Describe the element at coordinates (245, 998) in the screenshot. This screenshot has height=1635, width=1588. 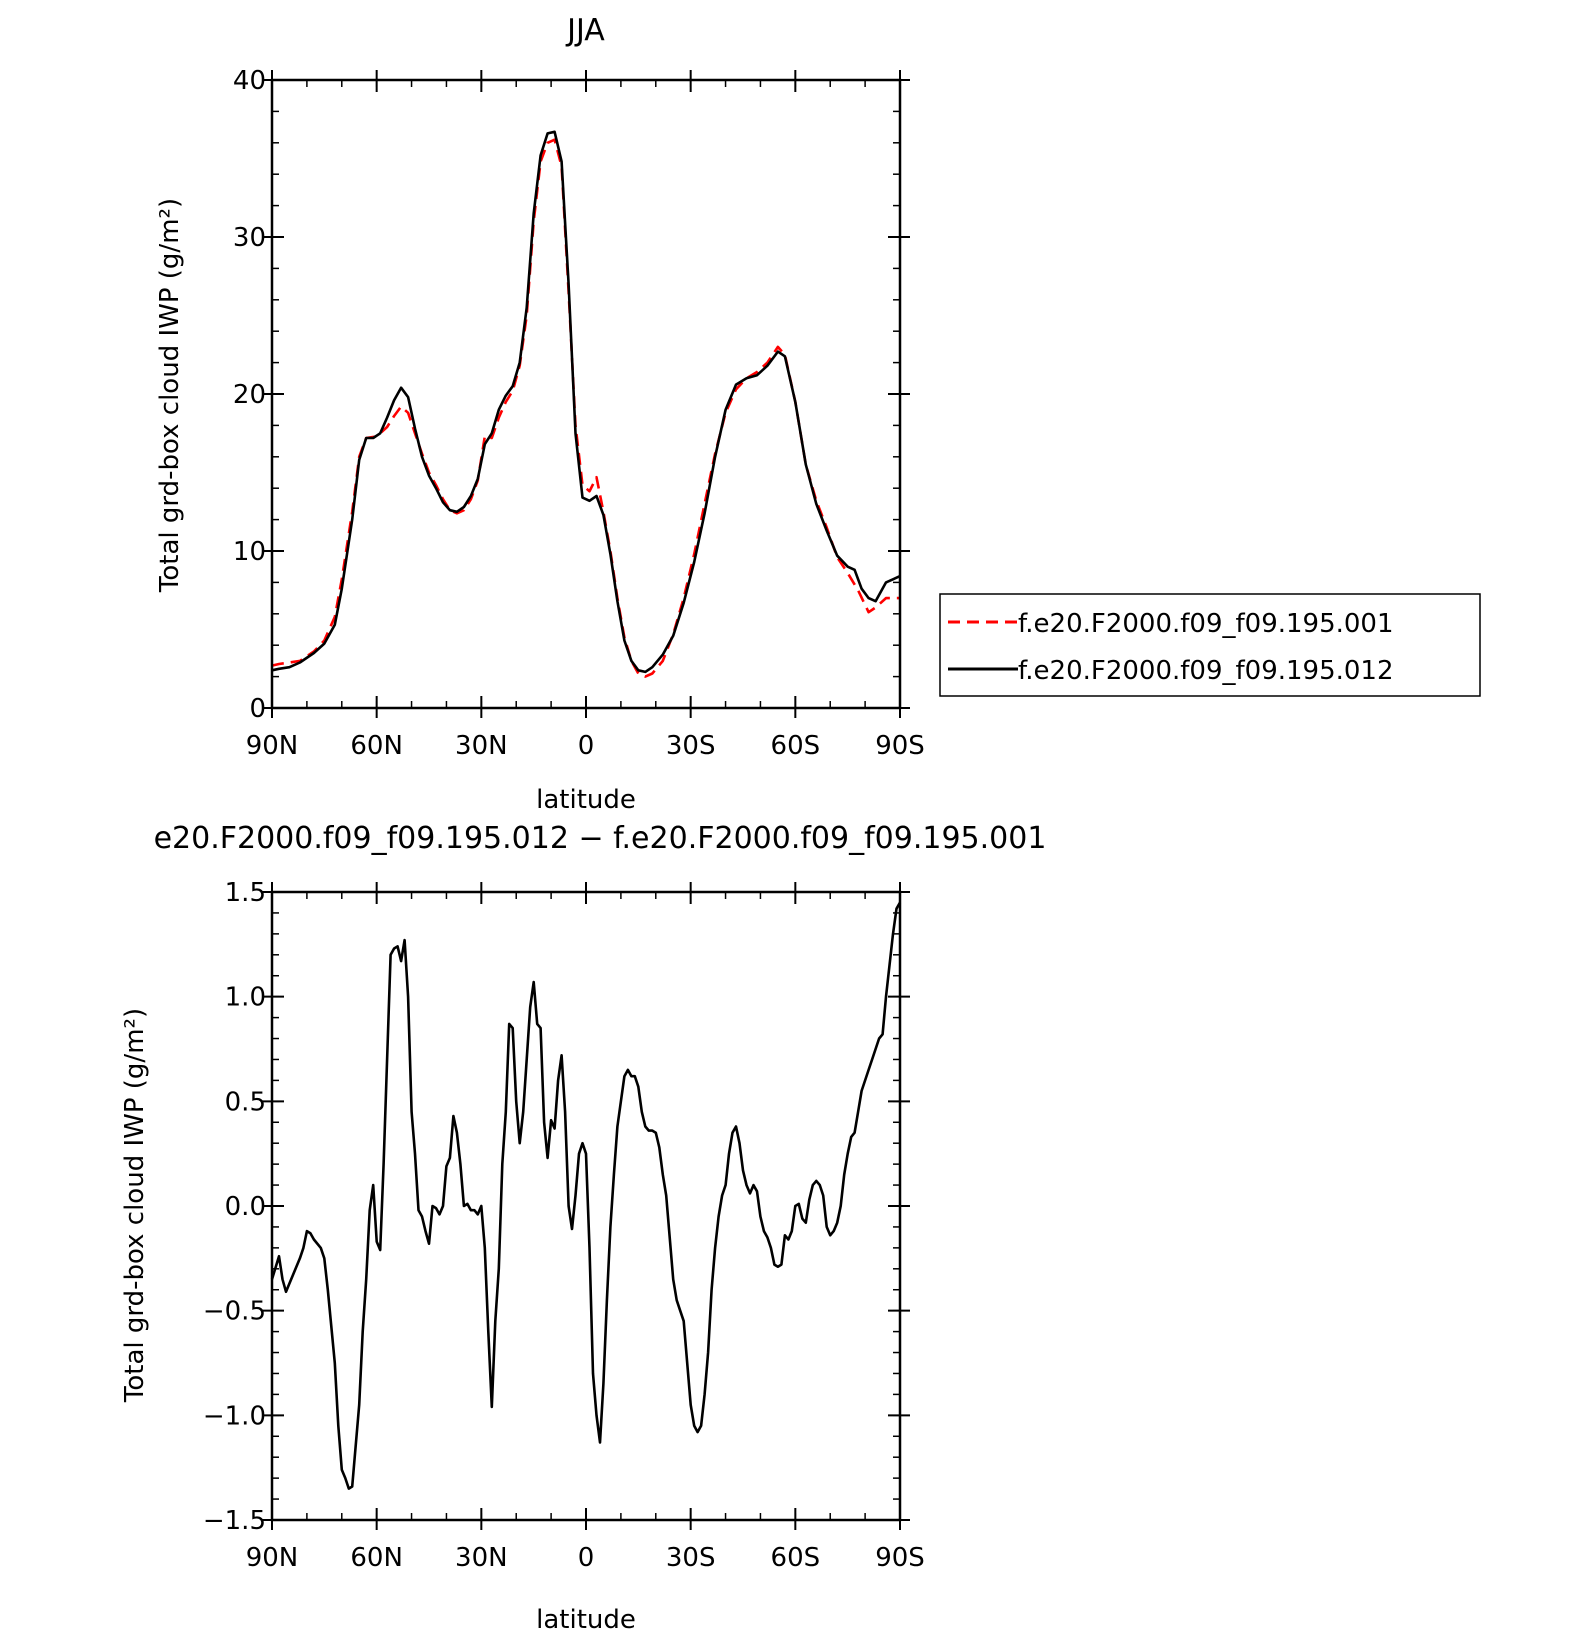
I see `bottom-panel-y-tick-label: 1.0` at that location.